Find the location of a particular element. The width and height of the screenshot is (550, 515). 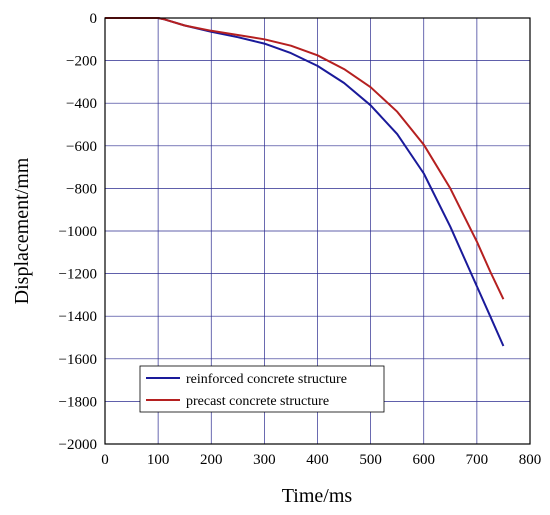

y-tick-label: −2000 is located at coordinates (78, 445).